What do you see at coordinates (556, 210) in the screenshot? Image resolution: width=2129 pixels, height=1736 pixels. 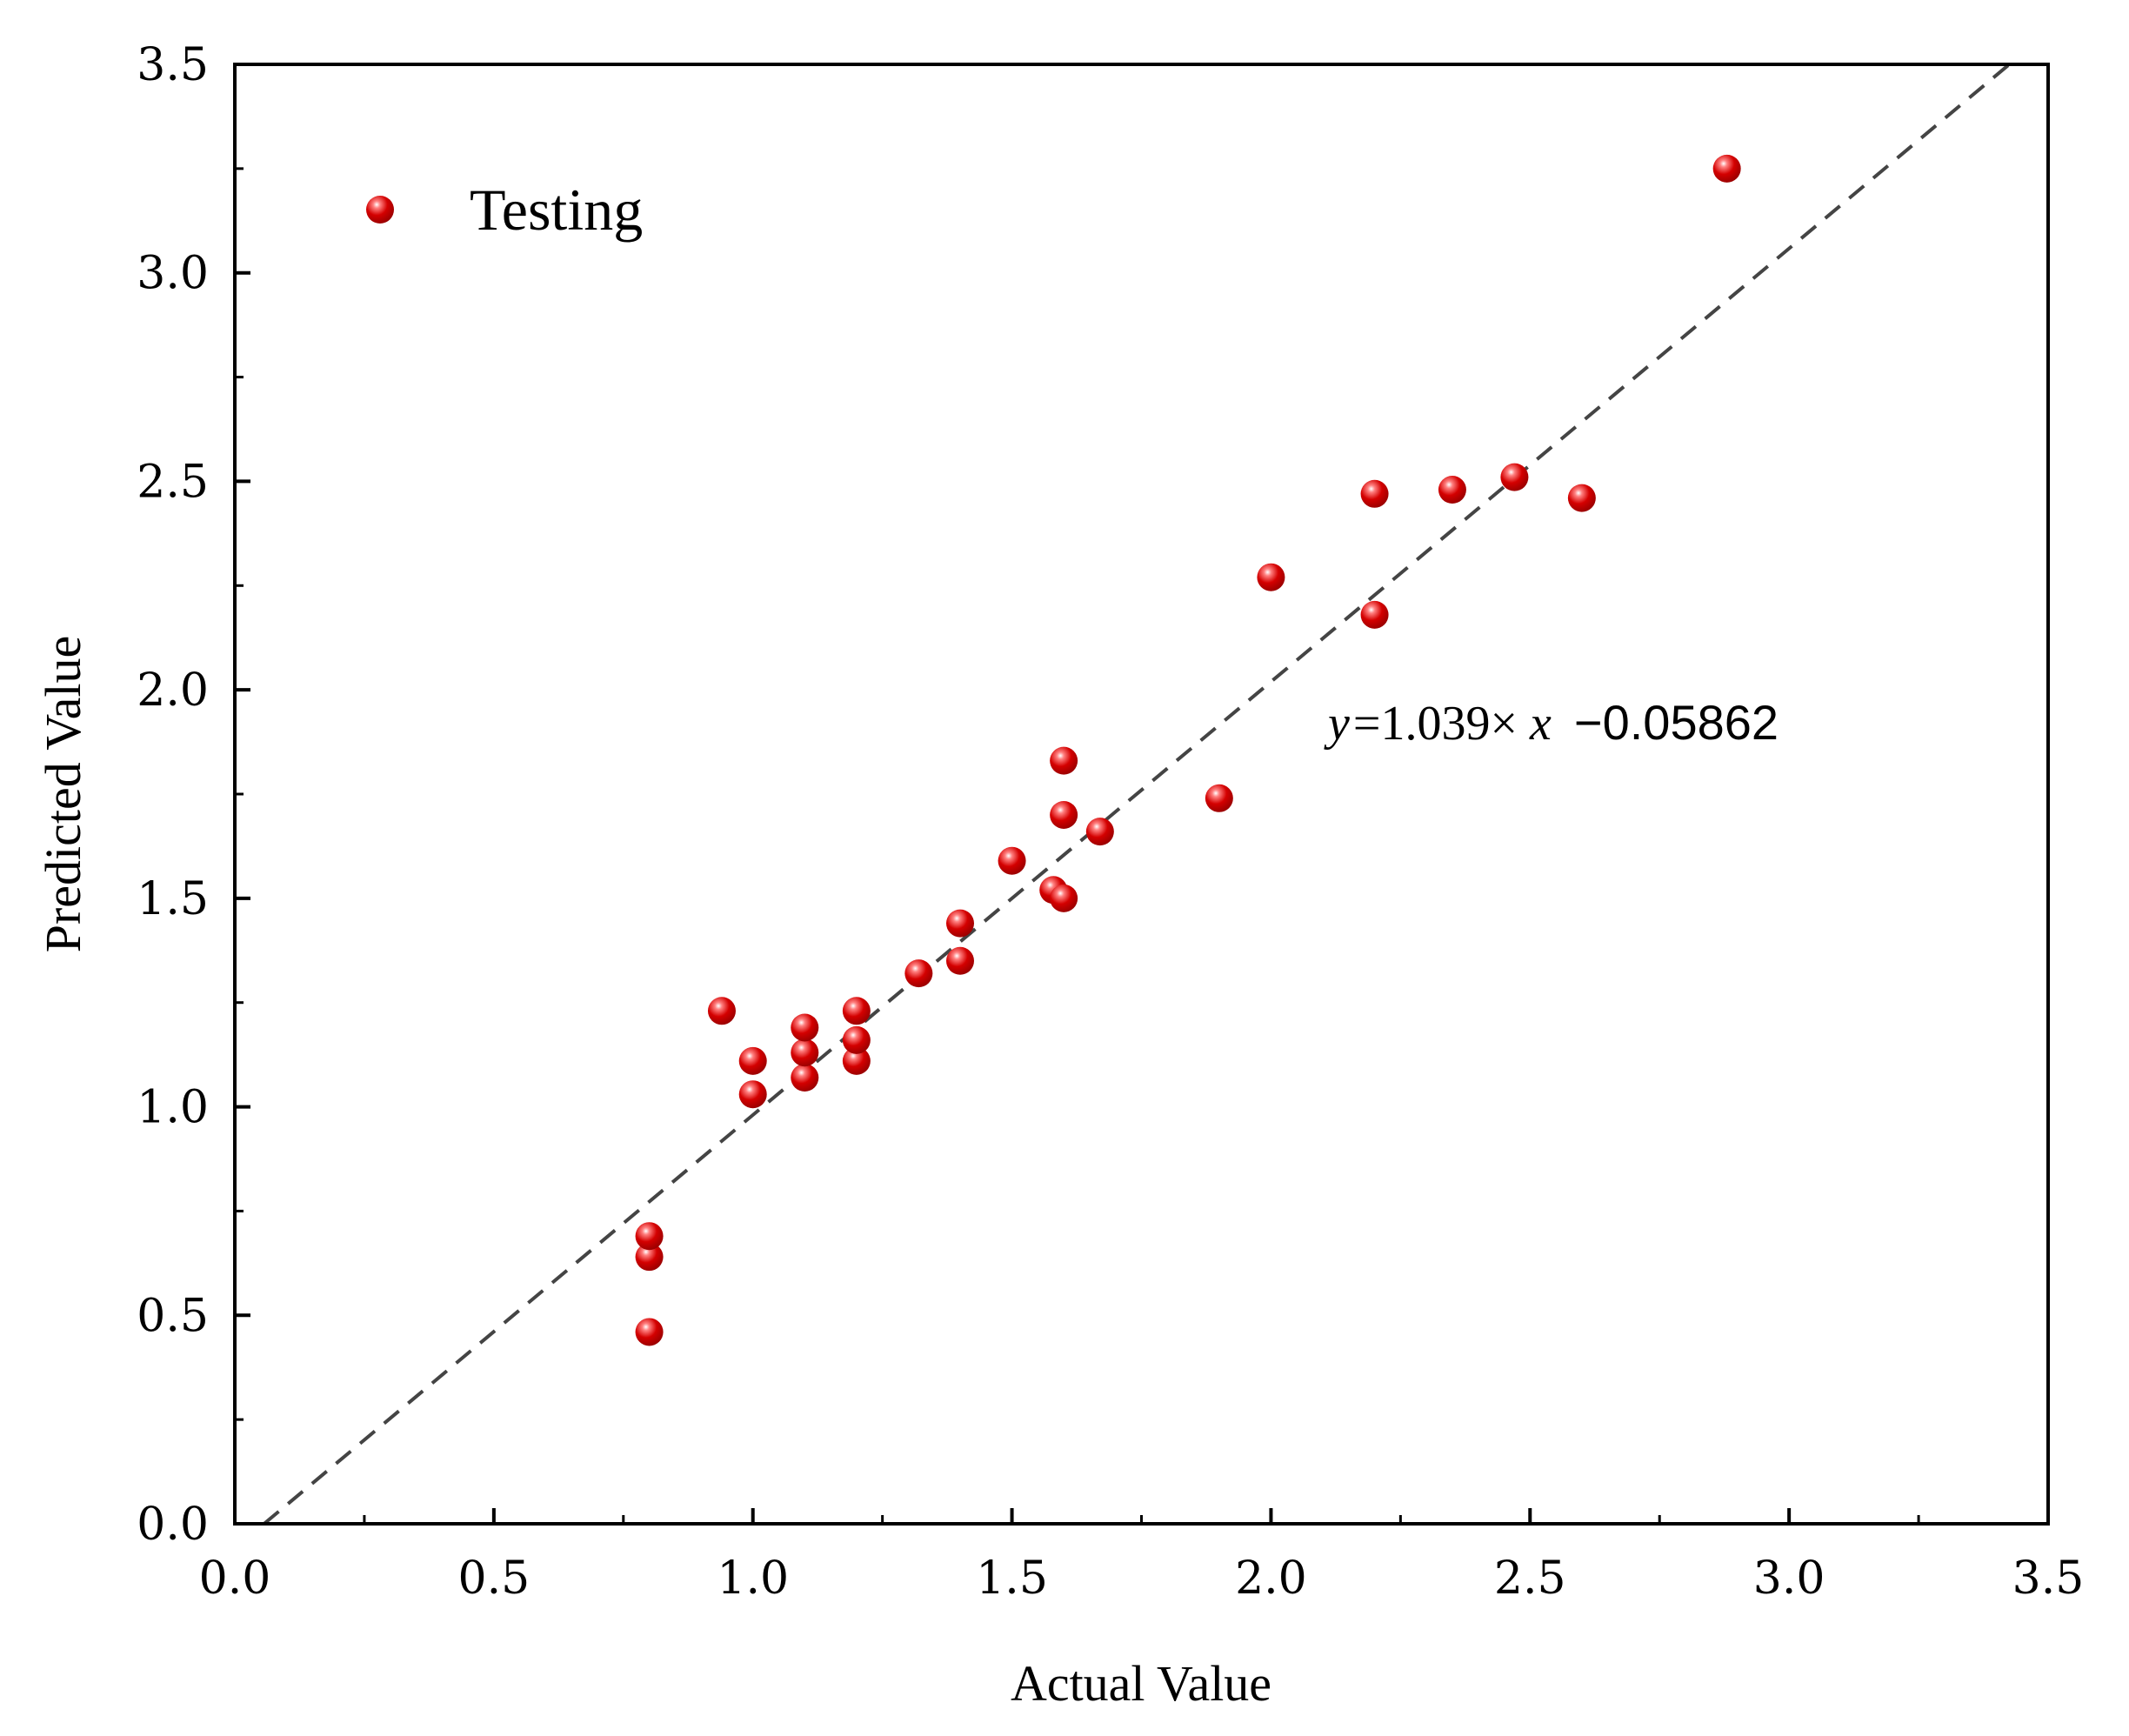 I see `legend-label: Testing` at bounding box center [556, 210].